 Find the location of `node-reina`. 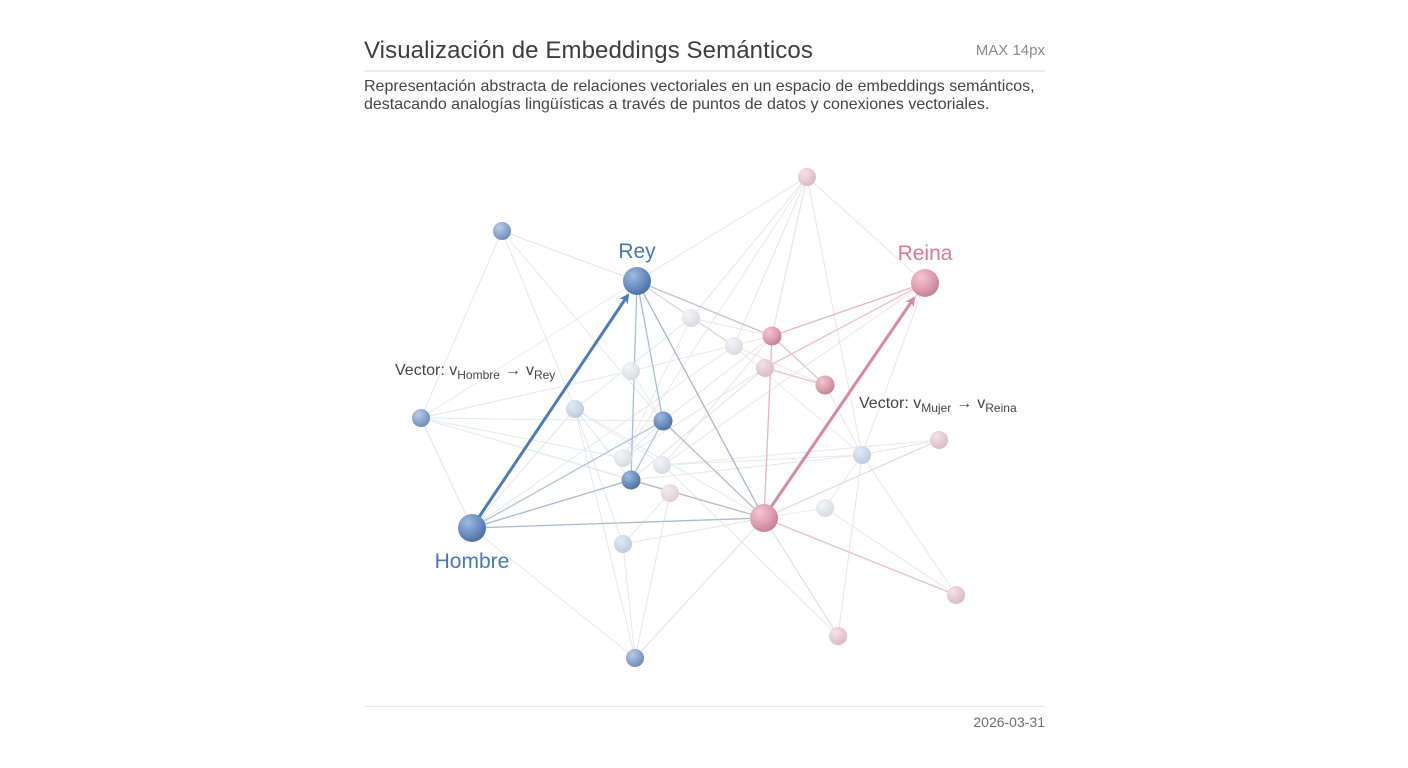

node-reina is located at coordinates (925, 283).